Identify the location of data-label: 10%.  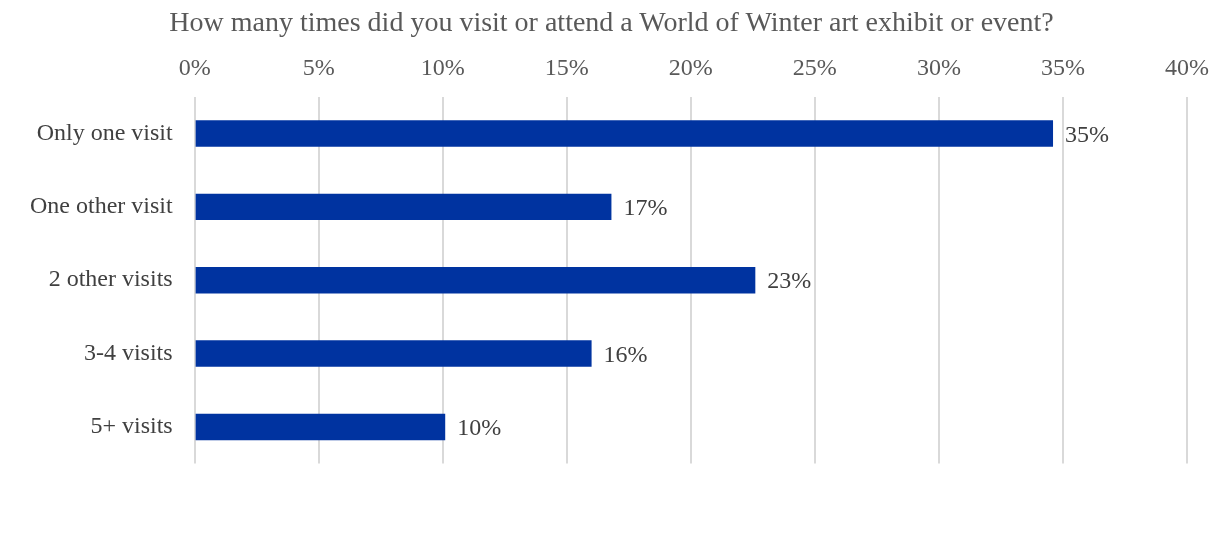
(479, 427).